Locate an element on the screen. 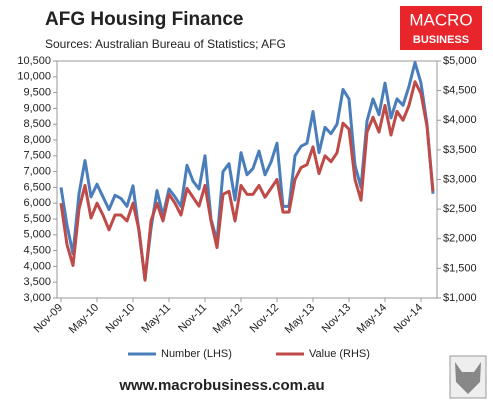 Image resolution: width=493 pixels, height=404 pixels. x-tick-label: May-13 is located at coordinates (300, 319).